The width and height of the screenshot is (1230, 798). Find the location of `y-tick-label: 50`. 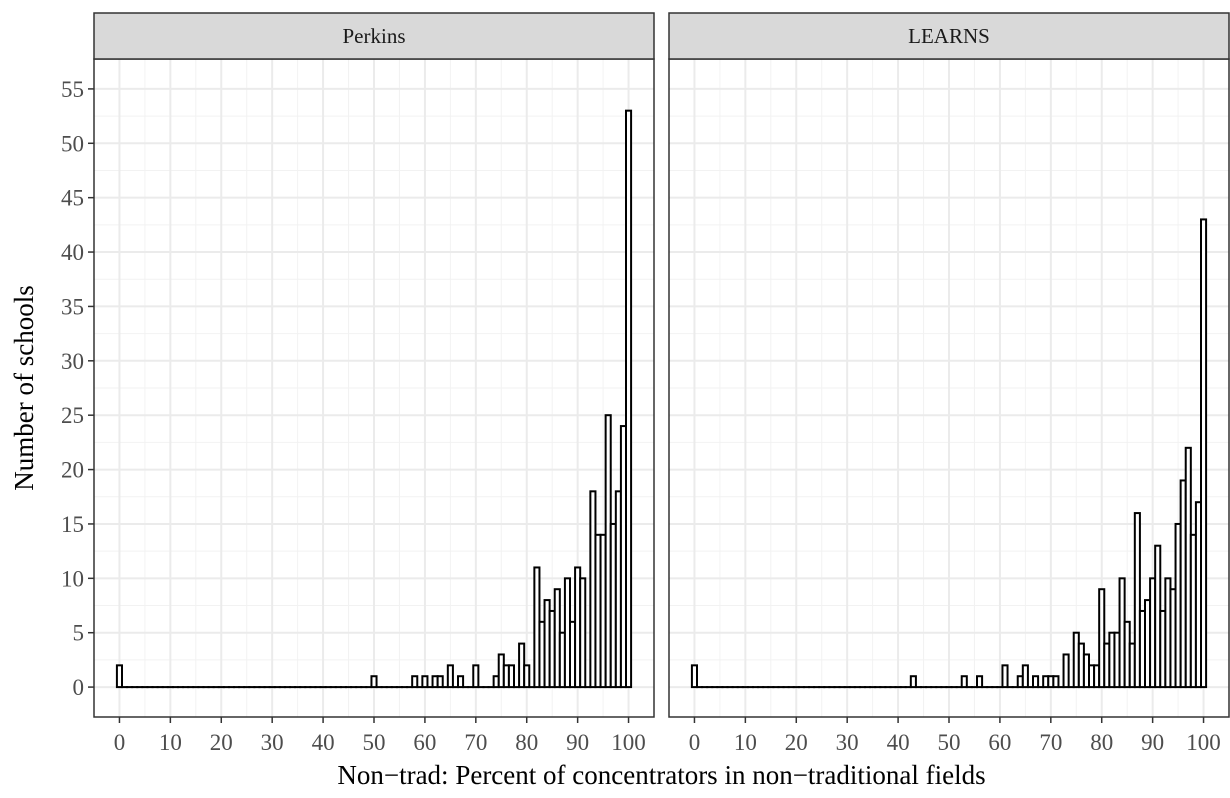

y-tick-label: 50 is located at coordinates (72, 143).